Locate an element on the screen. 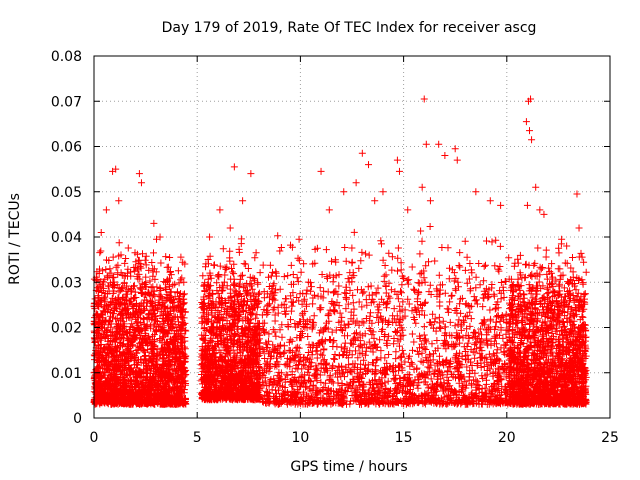 The height and width of the screenshot is (480, 640). y-tick-label: 0.04 is located at coordinates (66, 238).